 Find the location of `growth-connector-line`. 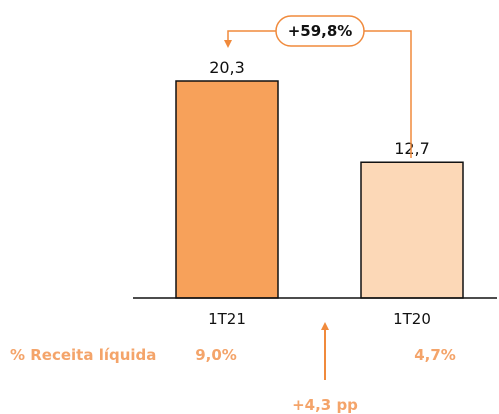

growth-connector-line is located at coordinates (388, 94).